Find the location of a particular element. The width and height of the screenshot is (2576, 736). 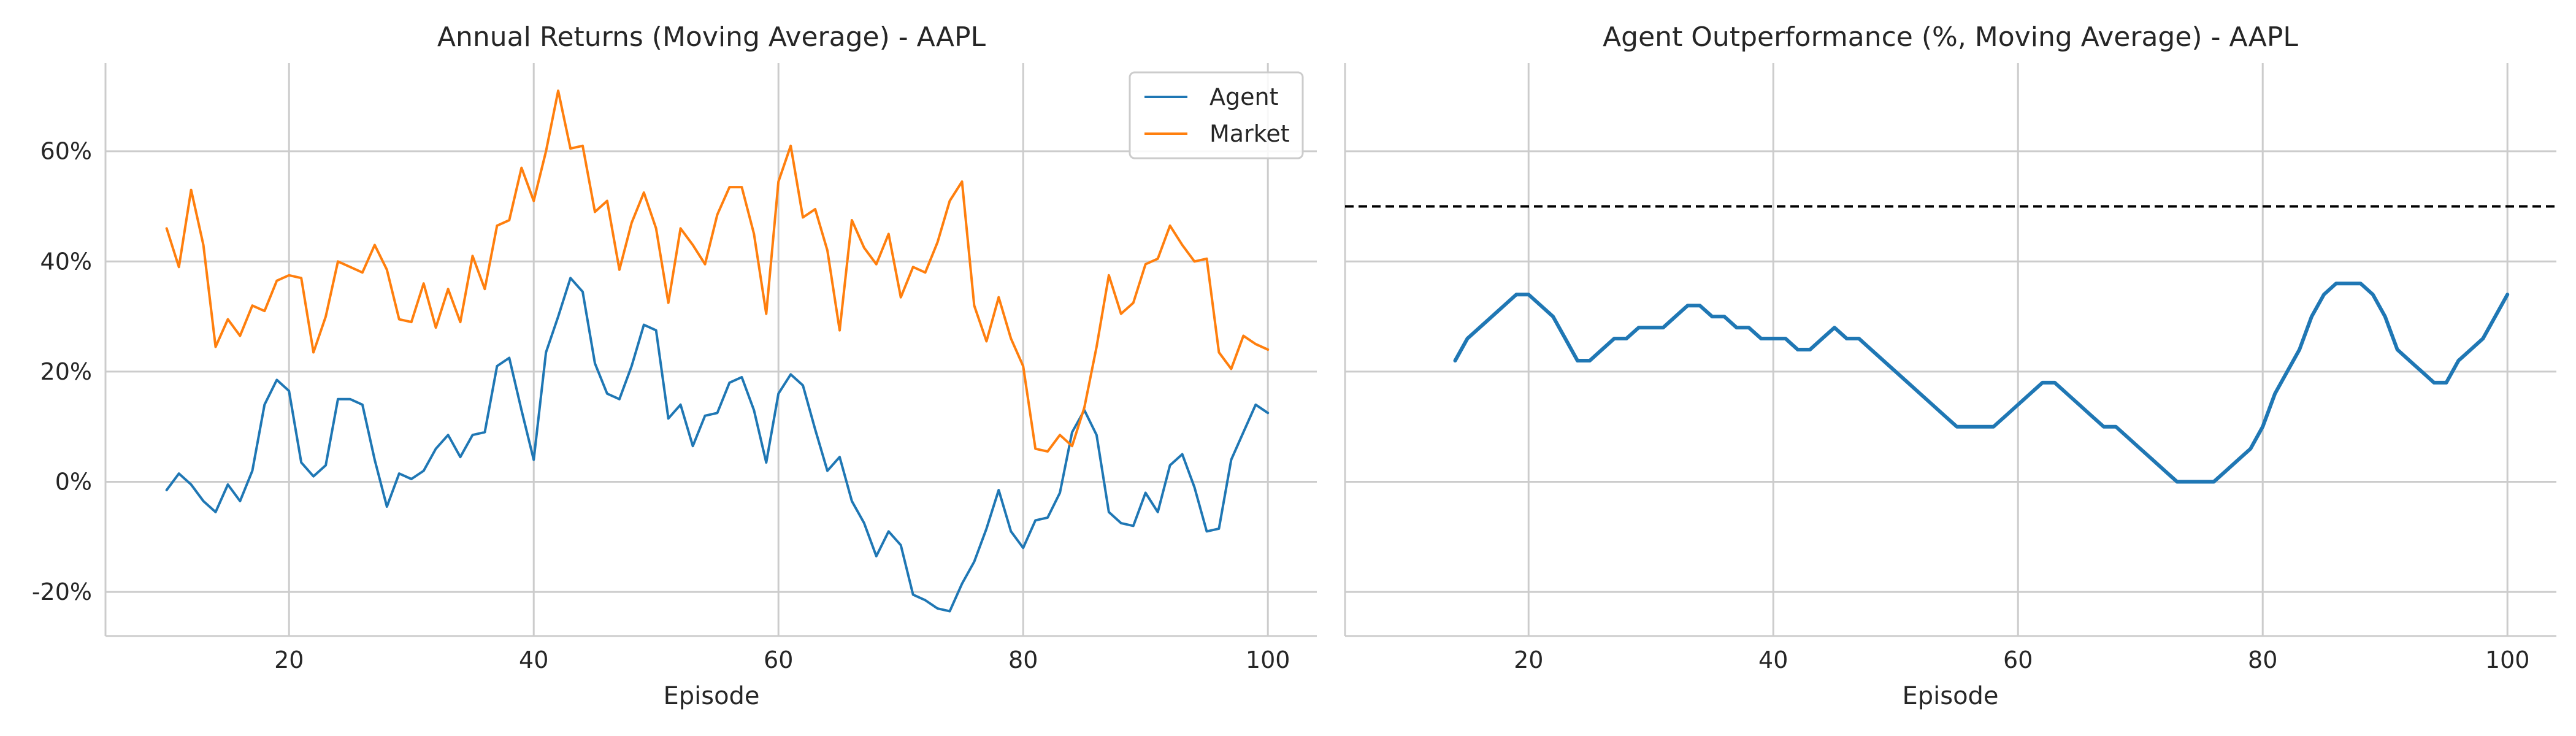

outperformance-chart-x-tick-label: 20 is located at coordinates (1528, 659).